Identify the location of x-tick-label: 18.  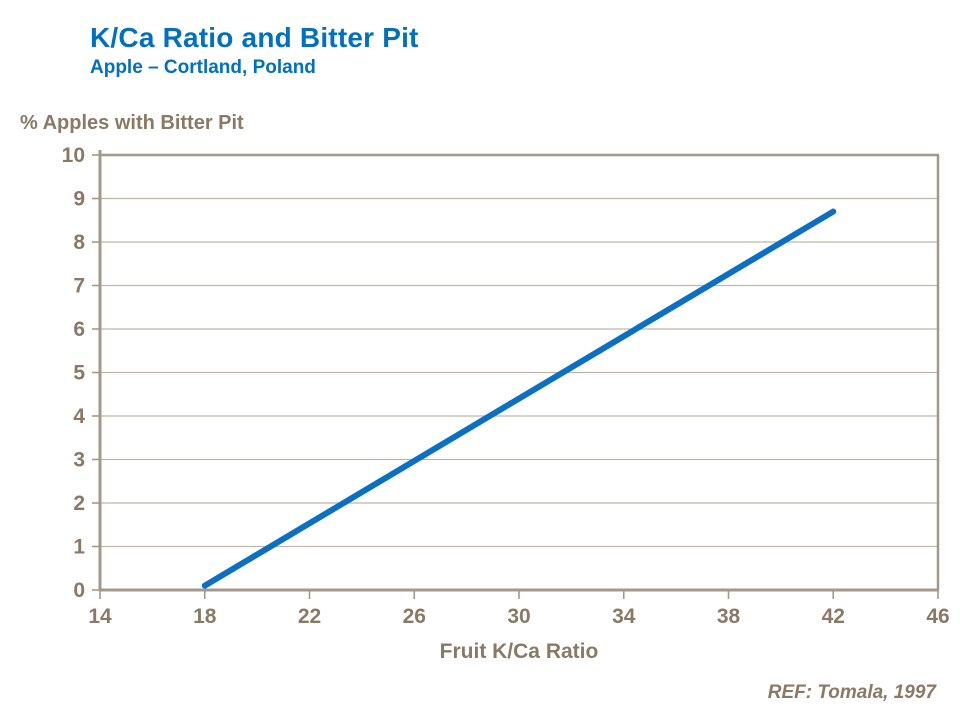
(205, 616).